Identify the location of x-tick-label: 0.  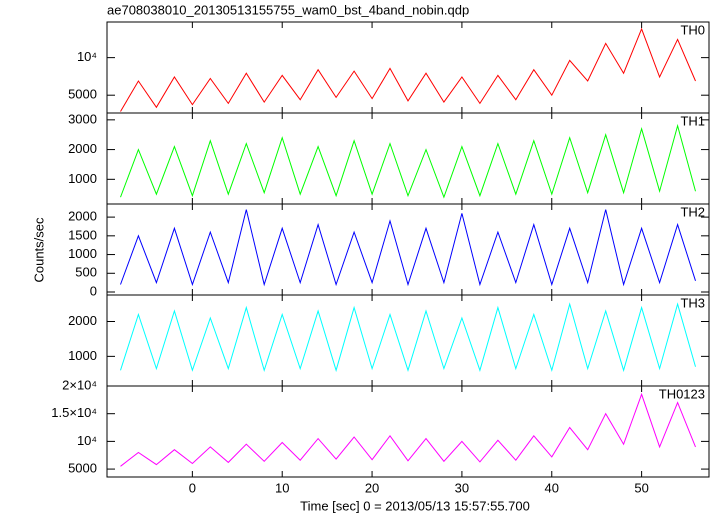
(192, 487).